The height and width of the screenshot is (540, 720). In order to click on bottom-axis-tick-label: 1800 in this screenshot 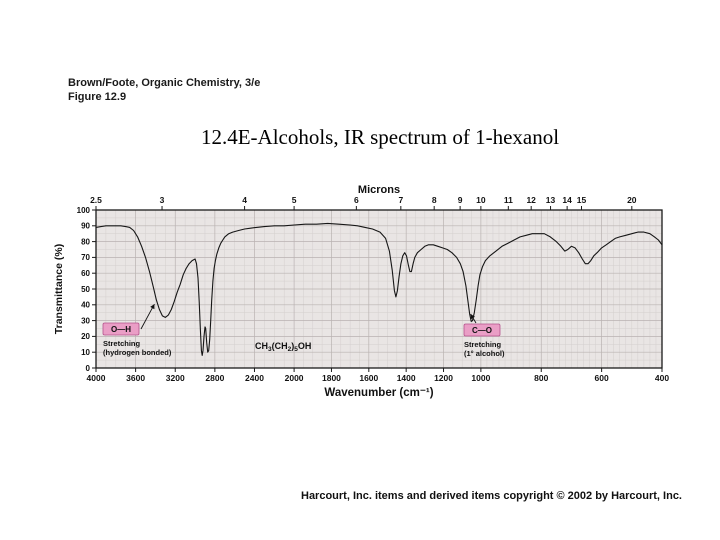, I will do `click(331, 378)`.